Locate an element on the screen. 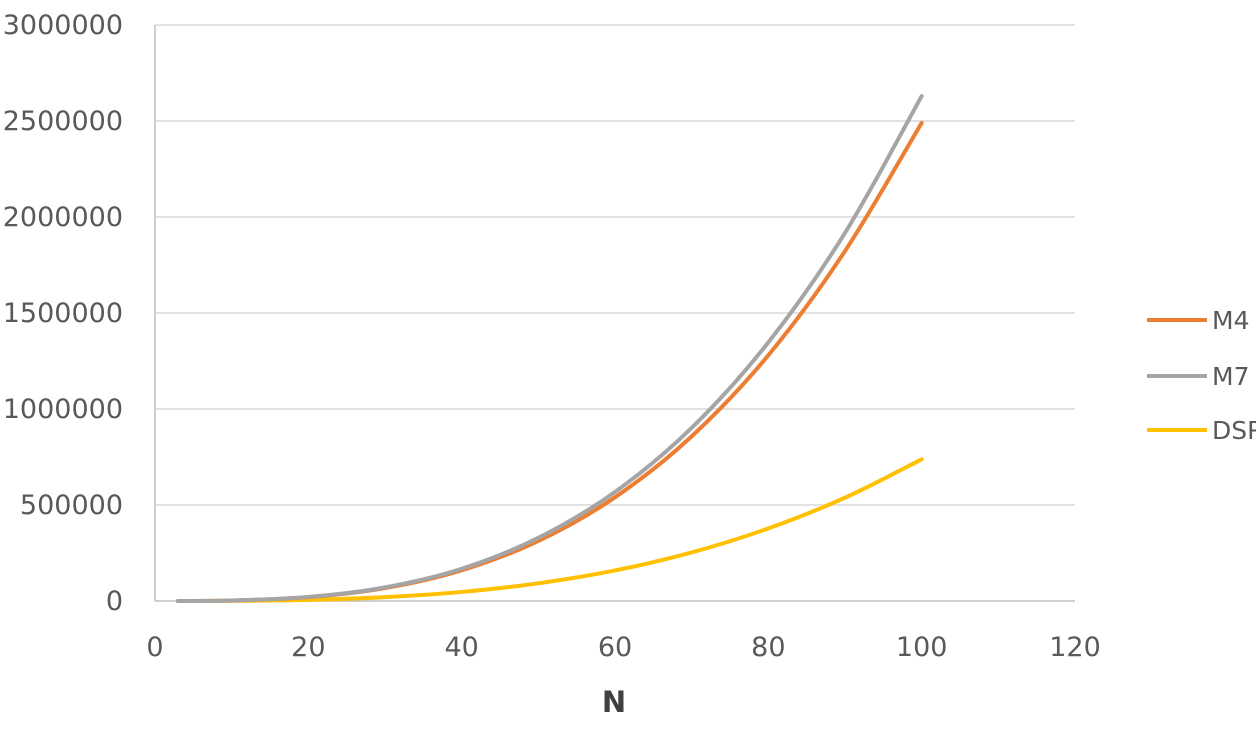  x-axis-label: N is located at coordinates (614, 702).